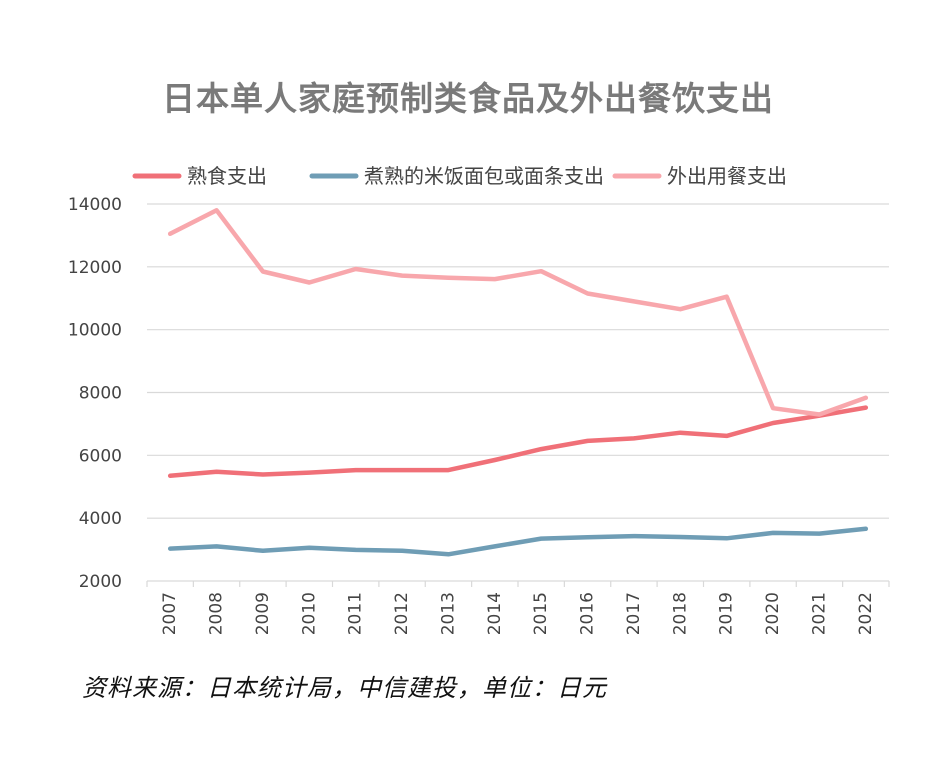  I want to click on legend-label-1: 煮熟的米饭面包或面条支出, so click(484, 176).